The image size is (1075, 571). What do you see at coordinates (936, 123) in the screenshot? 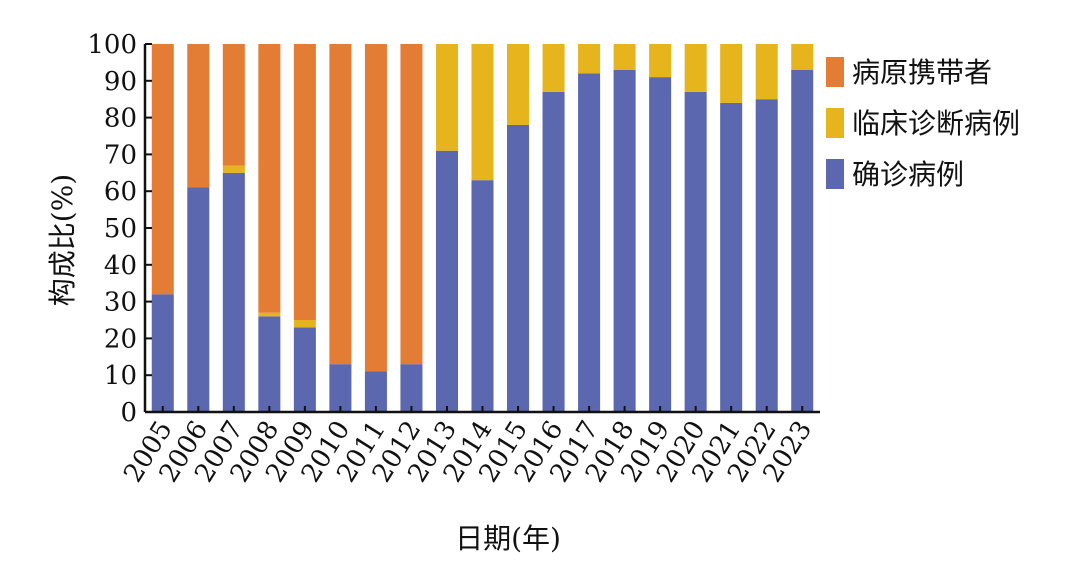
I see `legend-label: 临床诊断病例` at bounding box center [936, 123].